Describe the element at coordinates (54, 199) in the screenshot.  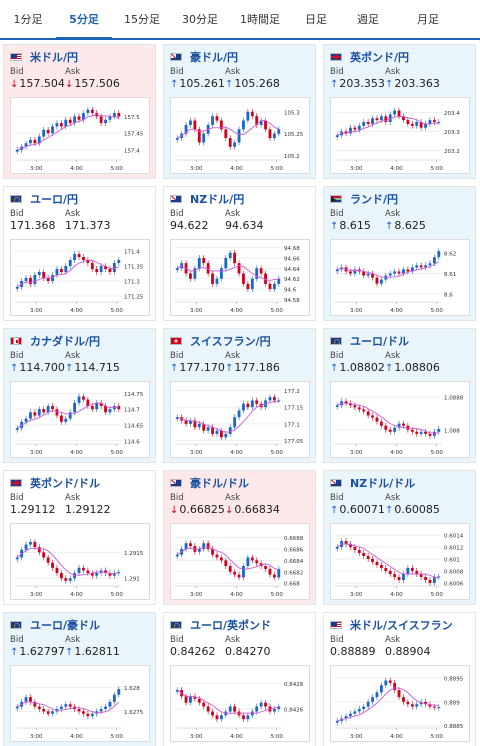
I see `currency-pair-name: ユーロ/円` at that location.